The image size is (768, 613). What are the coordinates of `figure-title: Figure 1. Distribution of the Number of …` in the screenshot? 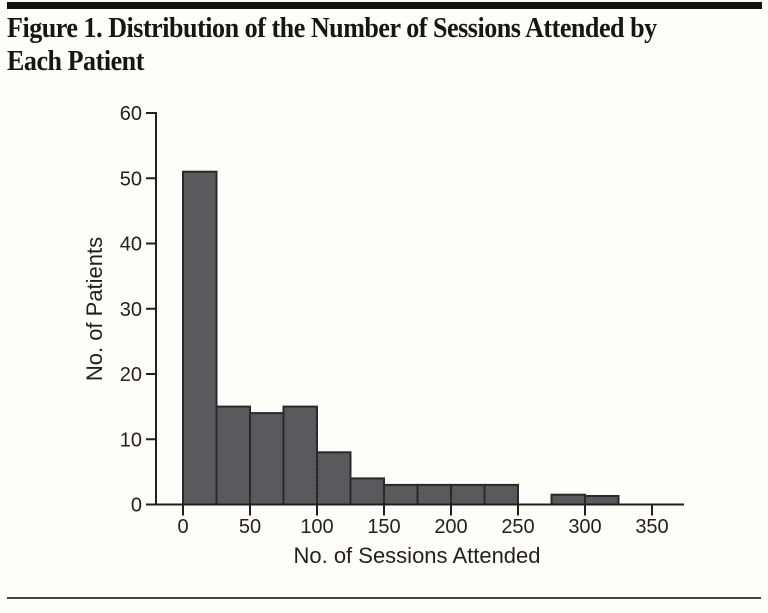 It's located at (332, 45).